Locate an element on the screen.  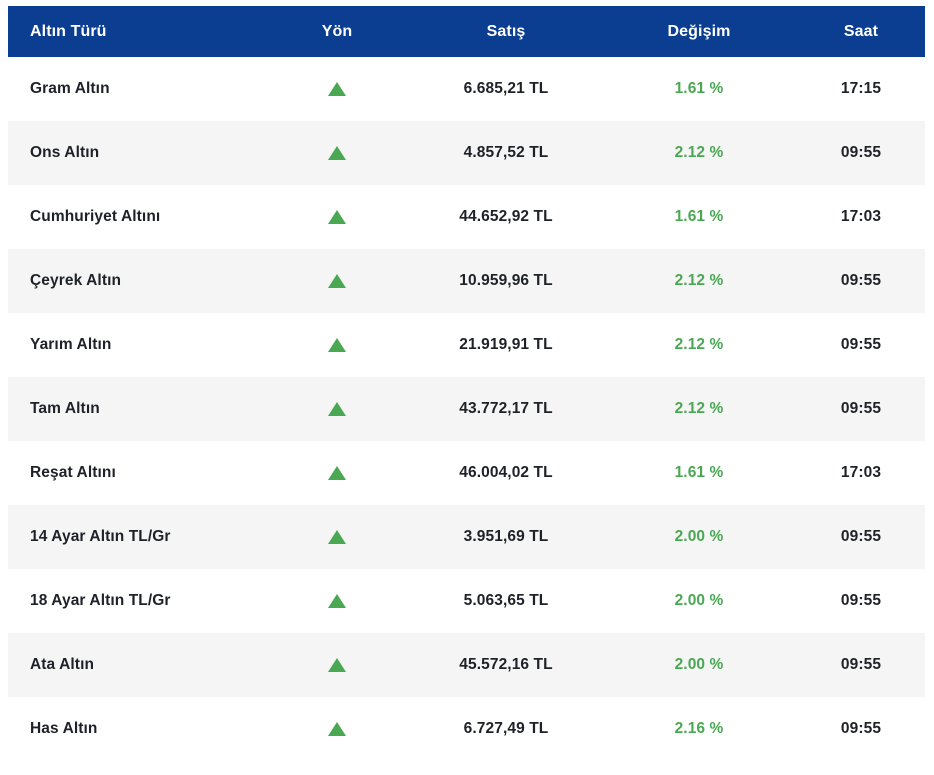
gold-type-cell: Ons Altın is located at coordinates (65, 152).